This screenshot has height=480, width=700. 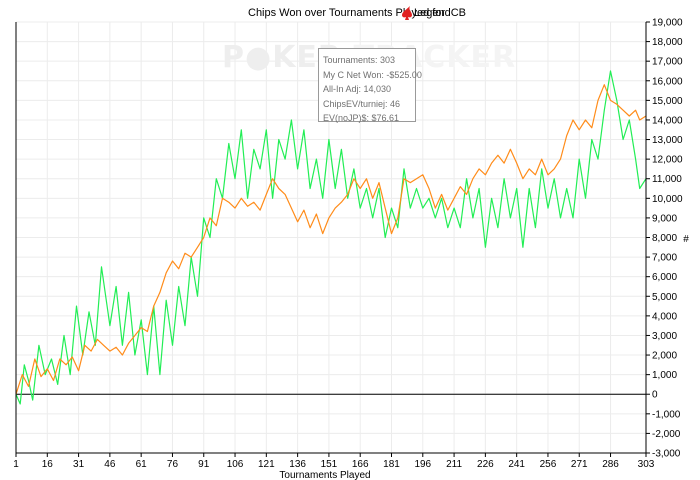 What do you see at coordinates (142, 464) in the screenshot?
I see `x-tick-label: 61` at bounding box center [142, 464].